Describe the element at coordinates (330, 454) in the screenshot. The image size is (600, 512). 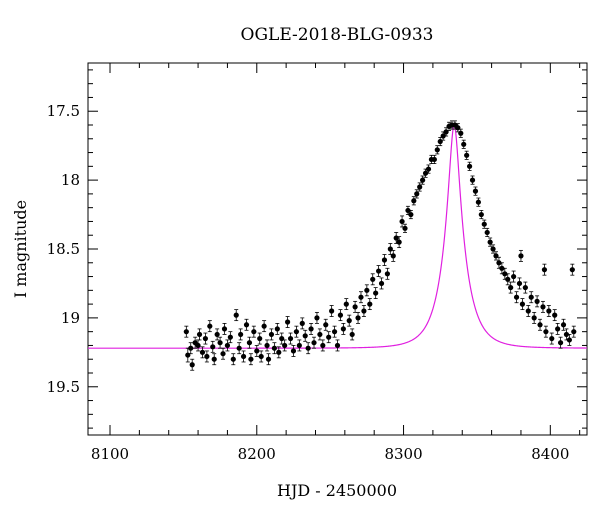
I see `x-tick-labels: 8100 8200 8300 8400` at that location.